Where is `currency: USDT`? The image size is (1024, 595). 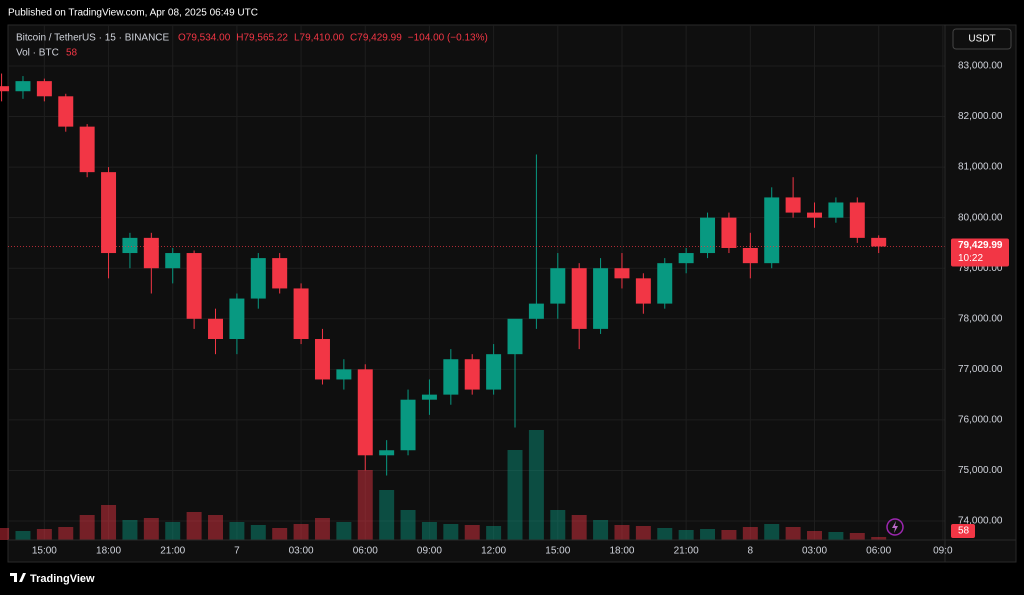 currency: USDT is located at coordinates (981, 39).